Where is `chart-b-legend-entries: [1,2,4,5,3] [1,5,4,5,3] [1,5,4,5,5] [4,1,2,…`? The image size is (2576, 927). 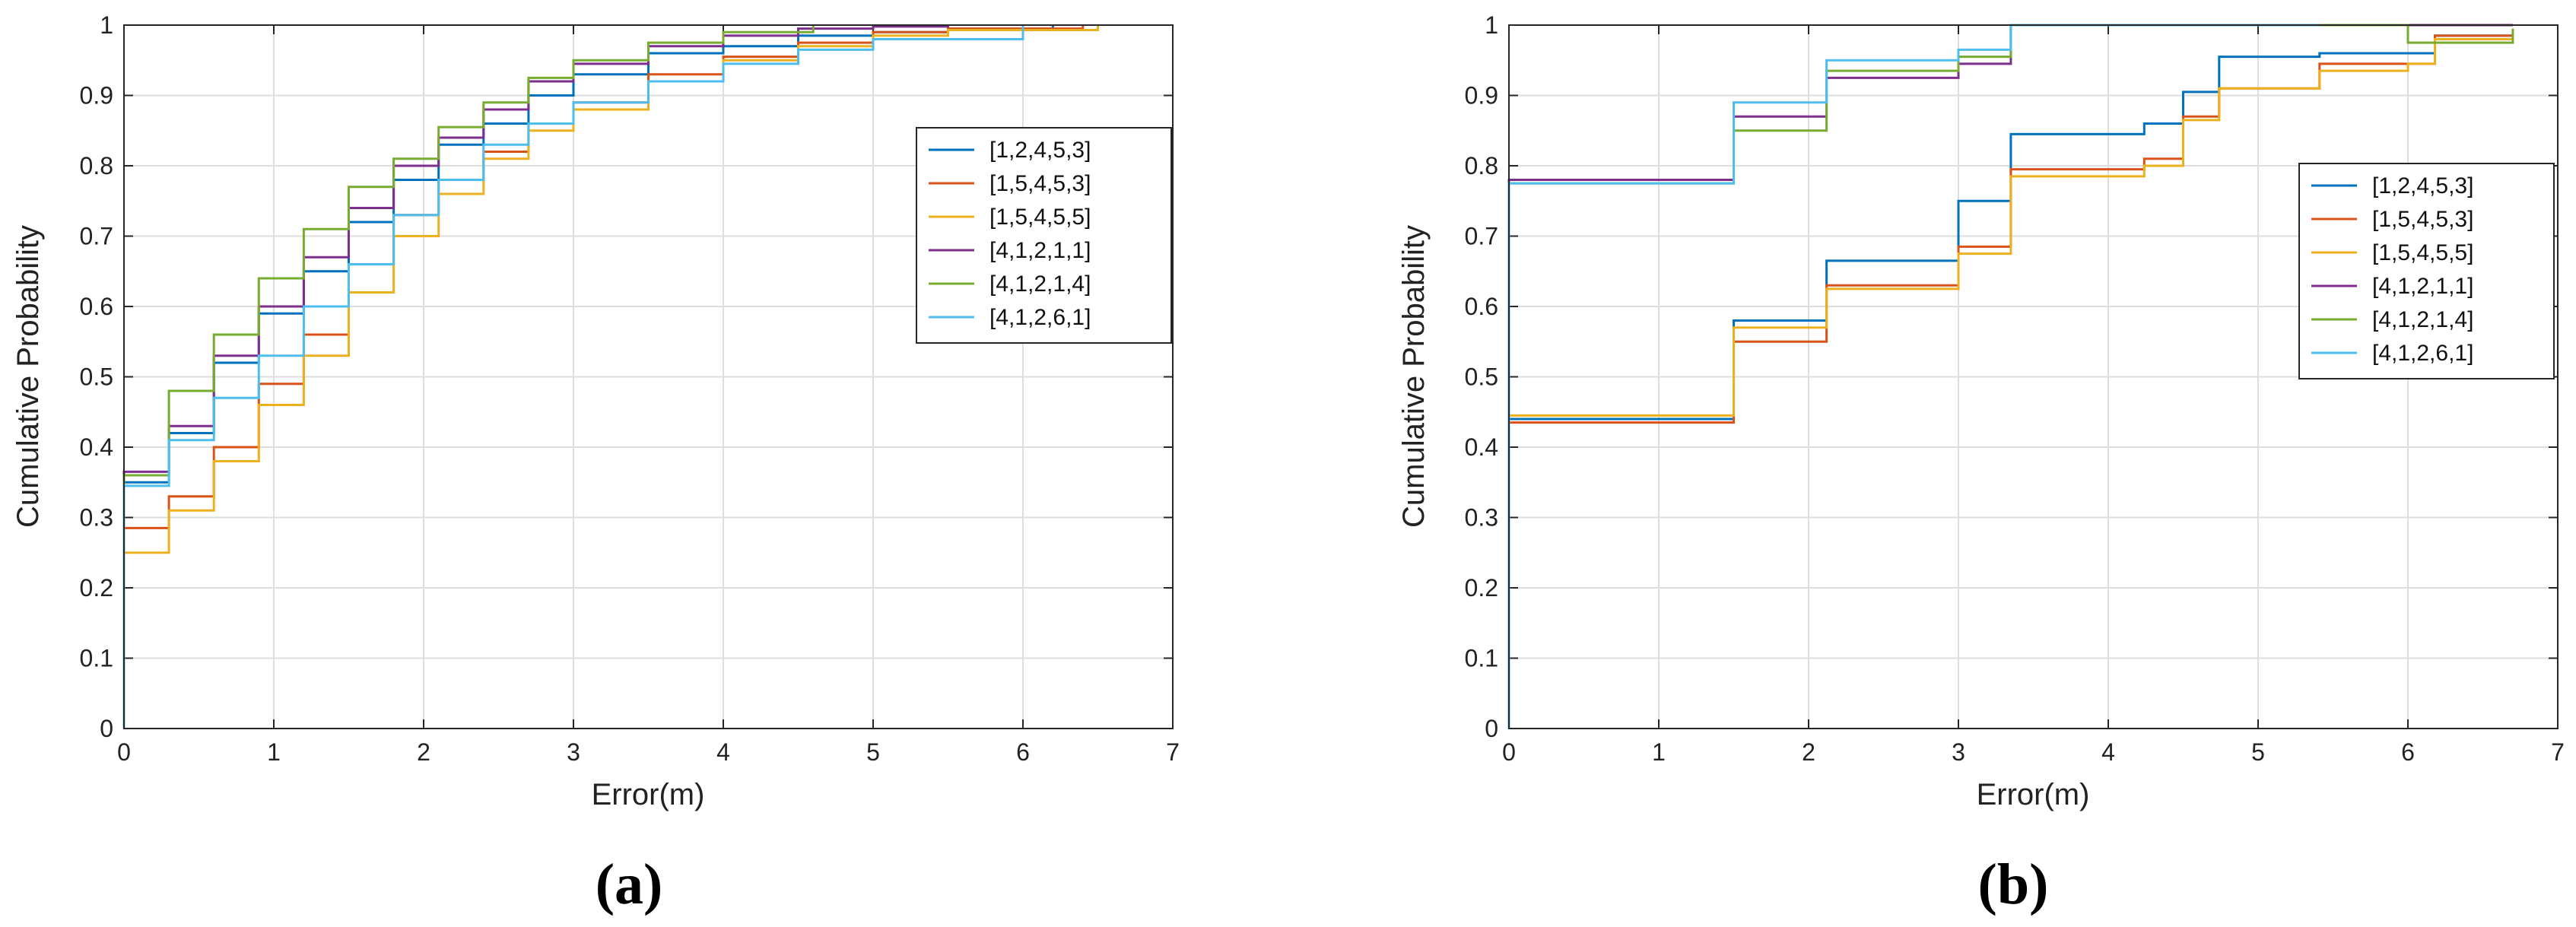
chart-b-legend-entries: [1,2,4,5,3] [1,5,4,5,3] [1,5,4,5,5] [4,1,2,… is located at coordinates (2392, 269).